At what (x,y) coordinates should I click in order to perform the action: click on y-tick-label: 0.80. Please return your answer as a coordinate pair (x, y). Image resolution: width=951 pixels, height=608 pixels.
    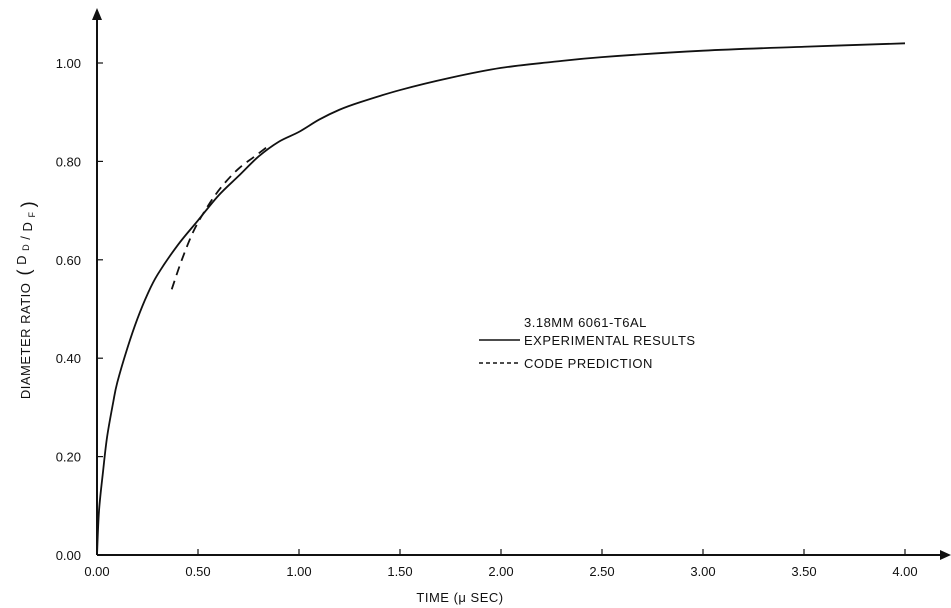
    Looking at the image, I should click on (68, 161).